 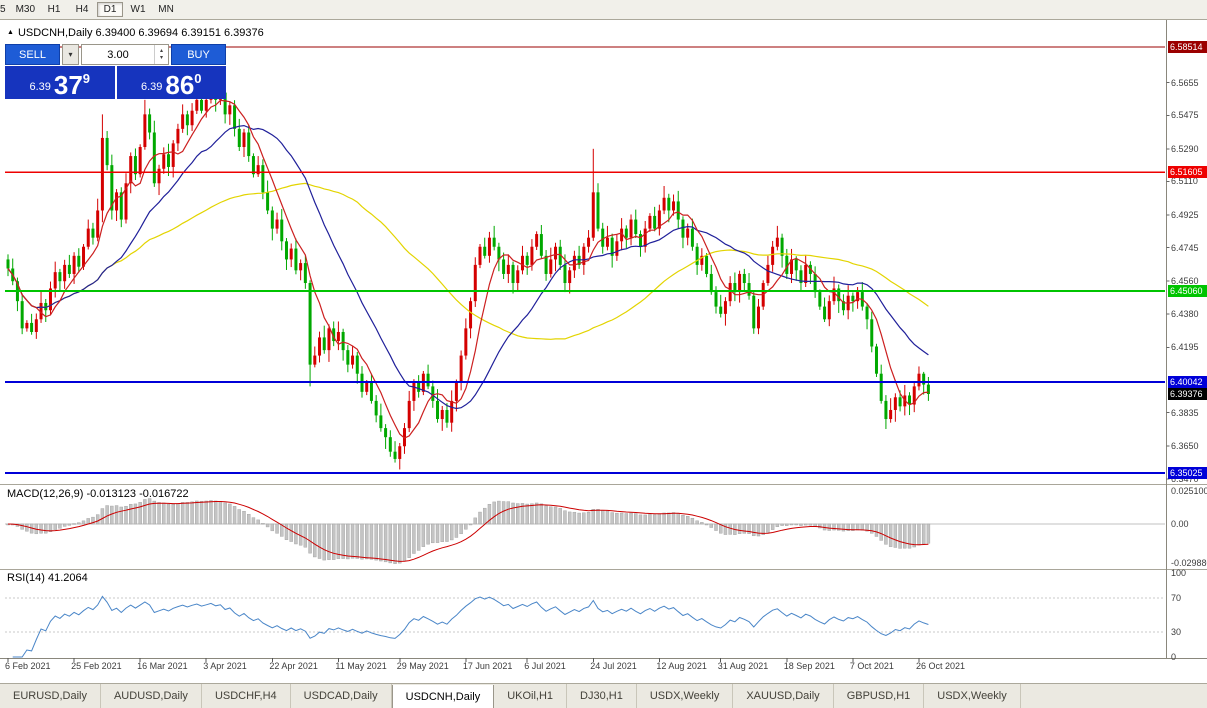 What do you see at coordinates (225, 666) in the screenshot?
I see `date-axis-label: 3 Apr 2021` at bounding box center [225, 666].